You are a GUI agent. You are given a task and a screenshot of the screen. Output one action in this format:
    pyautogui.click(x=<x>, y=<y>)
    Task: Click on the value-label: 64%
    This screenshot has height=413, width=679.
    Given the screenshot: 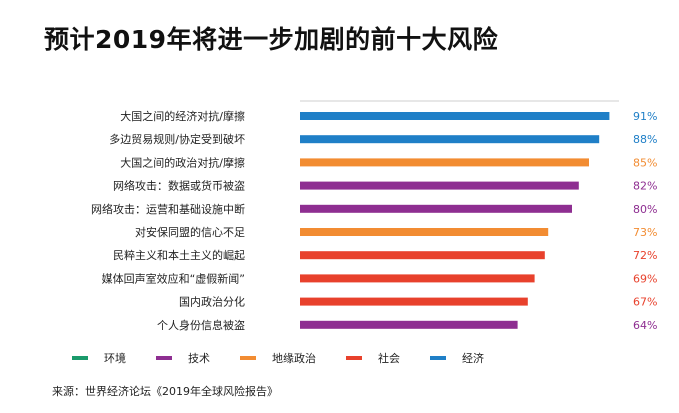 What is the action you would take?
    pyautogui.click(x=645, y=325)
    